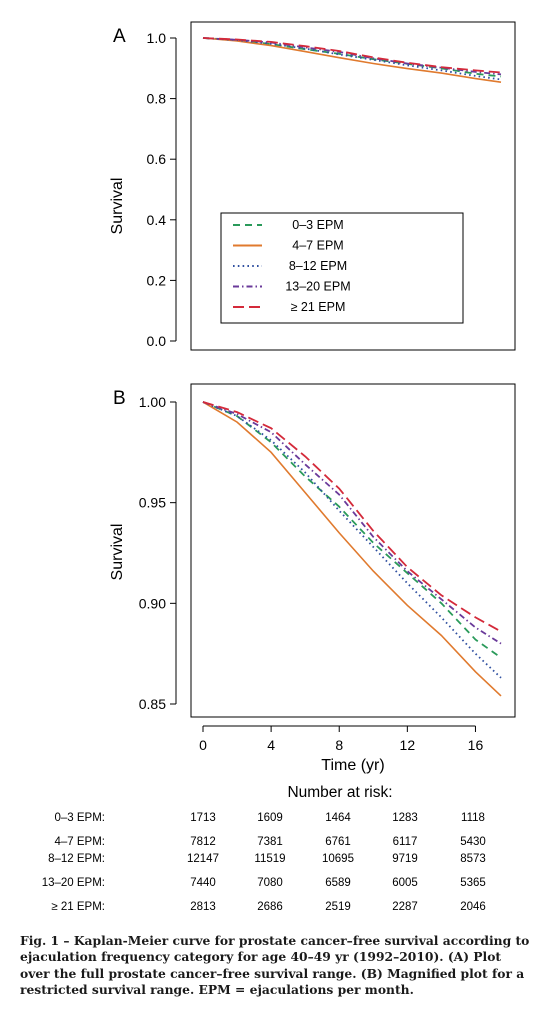 This screenshot has width=541, height=1024. I want to click on risk-cell: 1118, so click(473, 818).